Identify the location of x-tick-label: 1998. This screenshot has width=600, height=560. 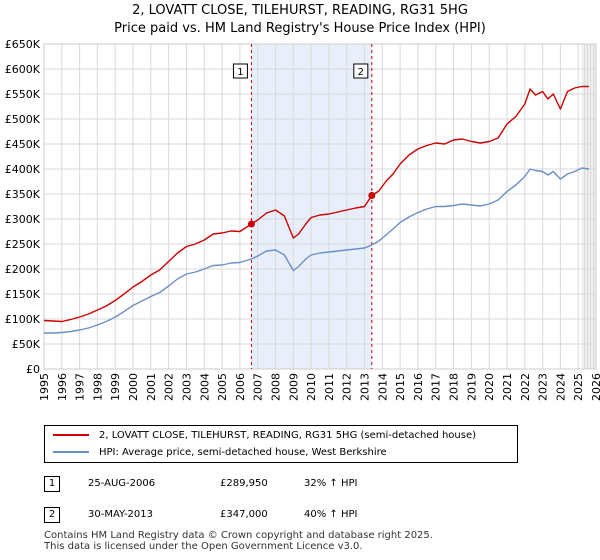
(97, 387).